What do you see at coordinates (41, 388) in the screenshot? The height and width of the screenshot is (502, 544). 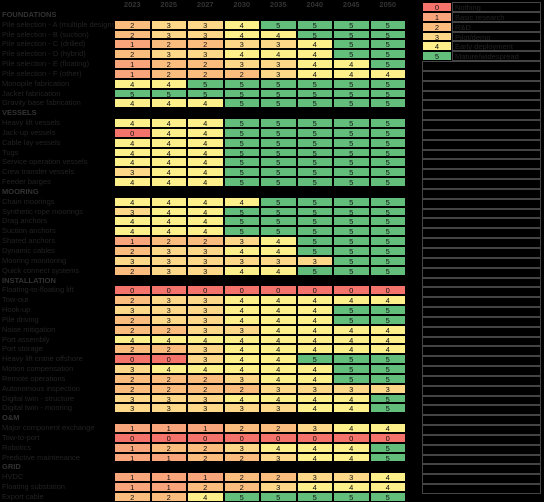 I see `row-label: Autonomous inspection` at bounding box center [41, 388].